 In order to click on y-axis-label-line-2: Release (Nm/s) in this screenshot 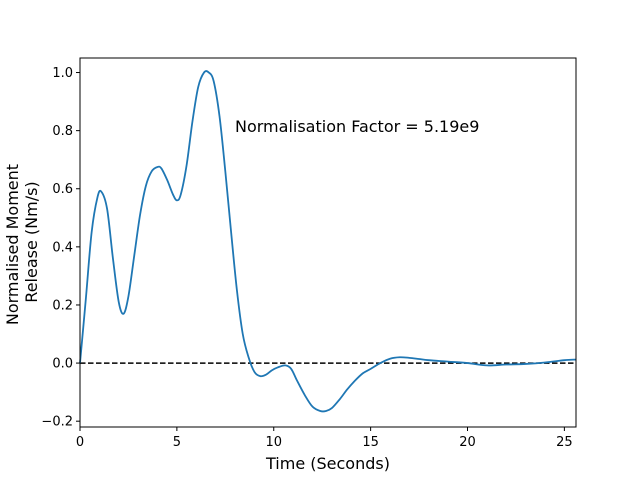, I will do `click(31, 241)`.